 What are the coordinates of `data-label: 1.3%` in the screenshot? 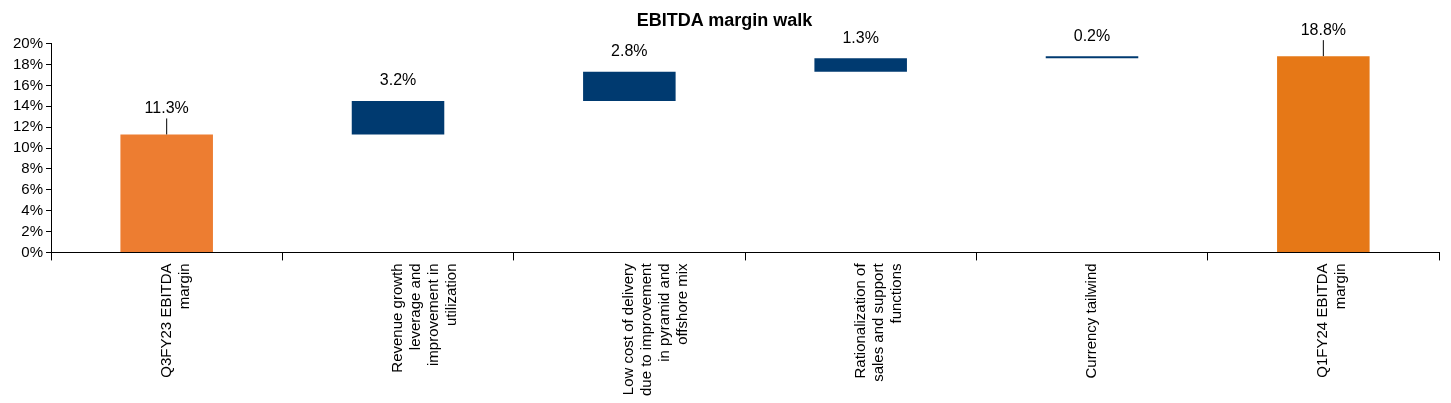 It's located at (860, 37).